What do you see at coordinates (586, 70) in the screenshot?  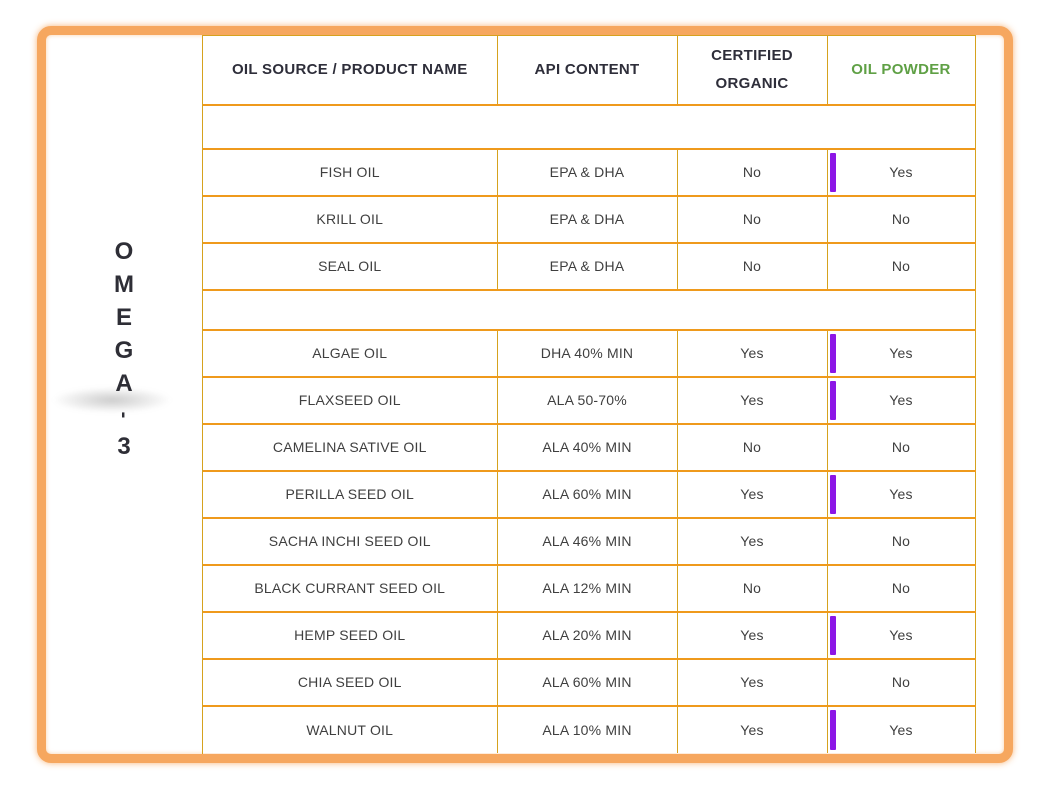 I see `col-header-api-content: API CONTENT` at bounding box center [586, 70].